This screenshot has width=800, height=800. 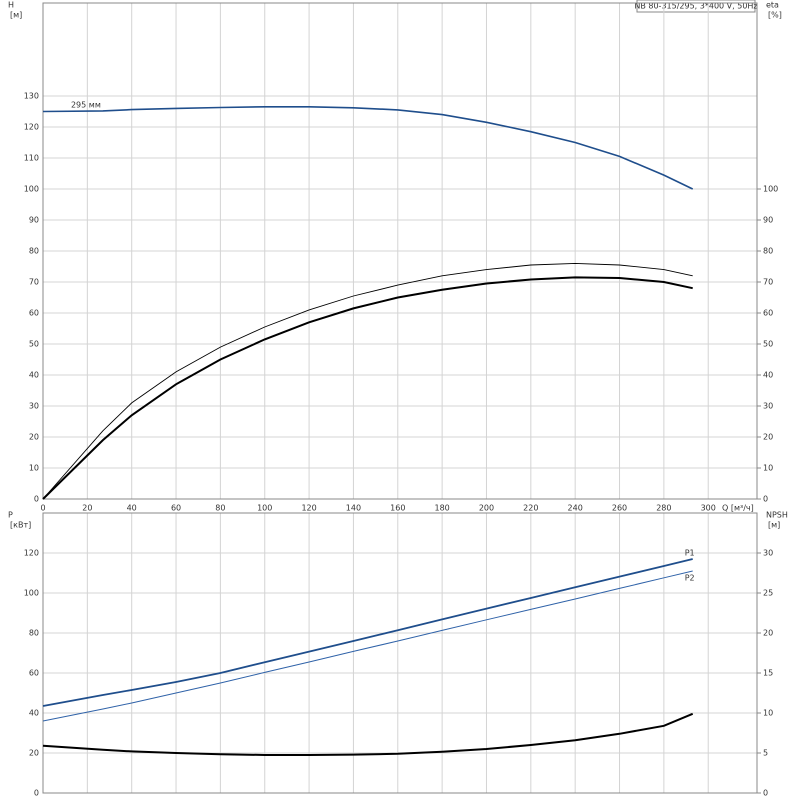 What do you see at coordinates (34, 282) in the screenshot?
I see `y-tick-label: 70` at bounding box center [34, 282].